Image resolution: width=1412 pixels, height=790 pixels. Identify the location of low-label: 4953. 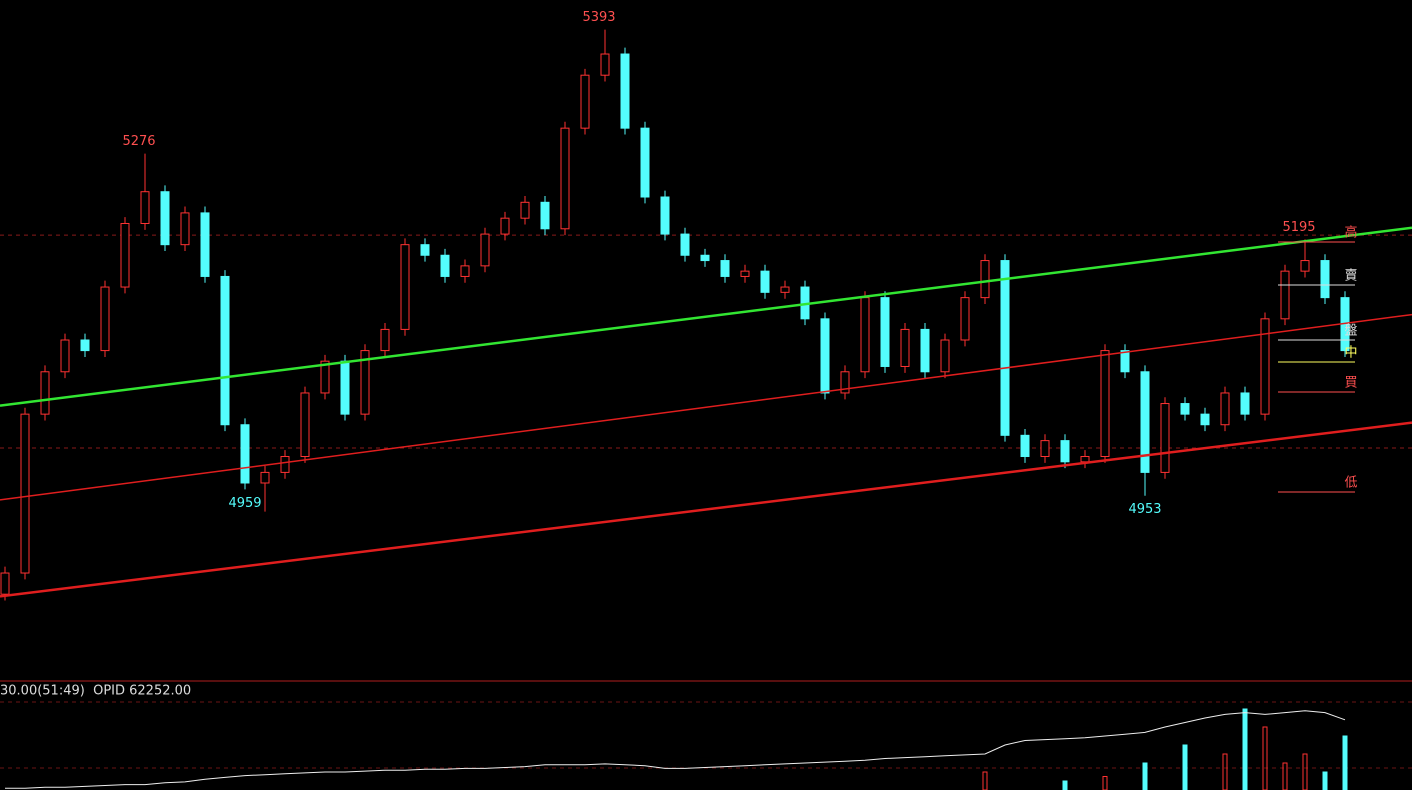
(1144, 509).